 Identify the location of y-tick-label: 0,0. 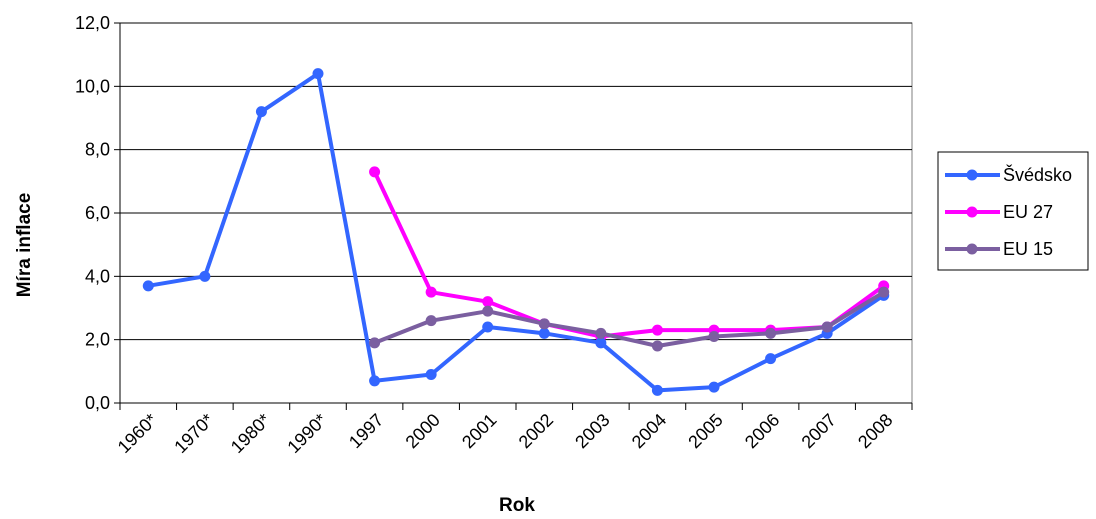
(97, 403).